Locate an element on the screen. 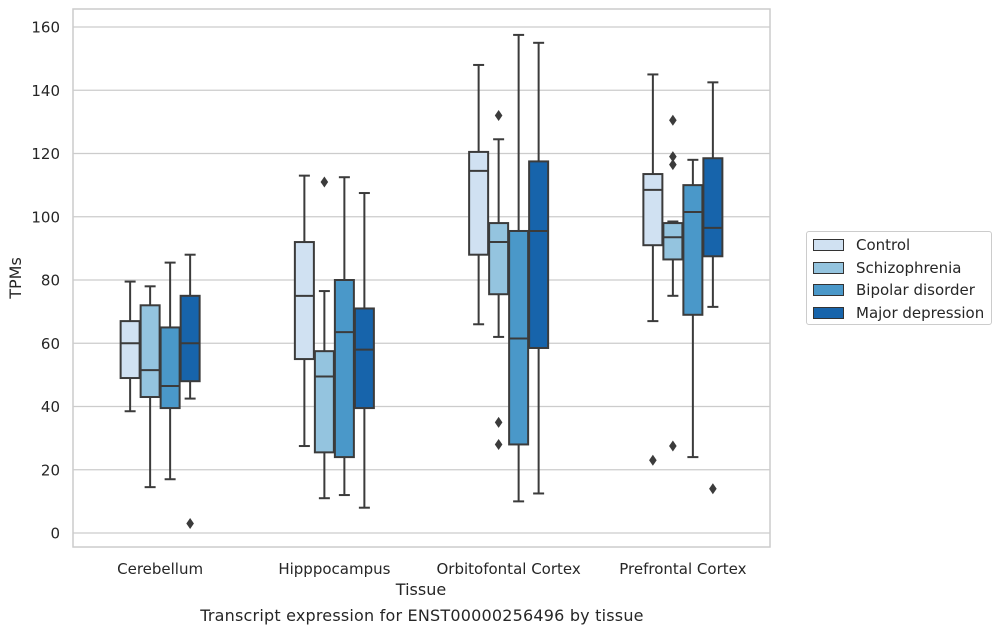 This screenshot has height=634, width=1002. y-tick-label: 60 is located at coordinates (50, 344).